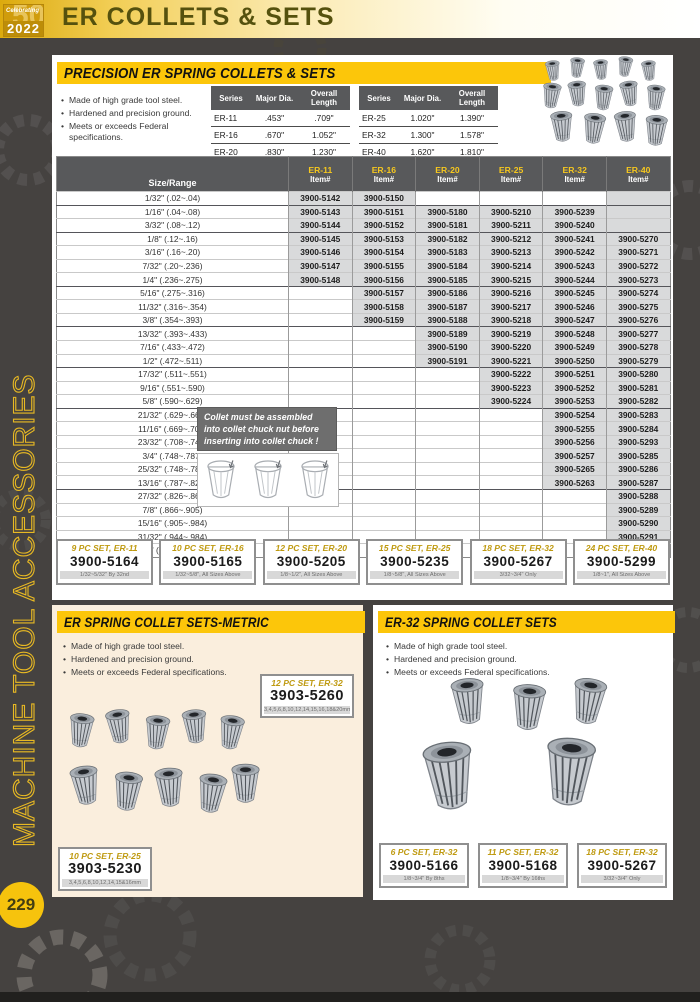 Image resolution: width=700 pixels, height=1002 pixels. Describe the element at coordinates (383, 225) in the screenshot. I see `item-cell: 3900-5152` at that location.